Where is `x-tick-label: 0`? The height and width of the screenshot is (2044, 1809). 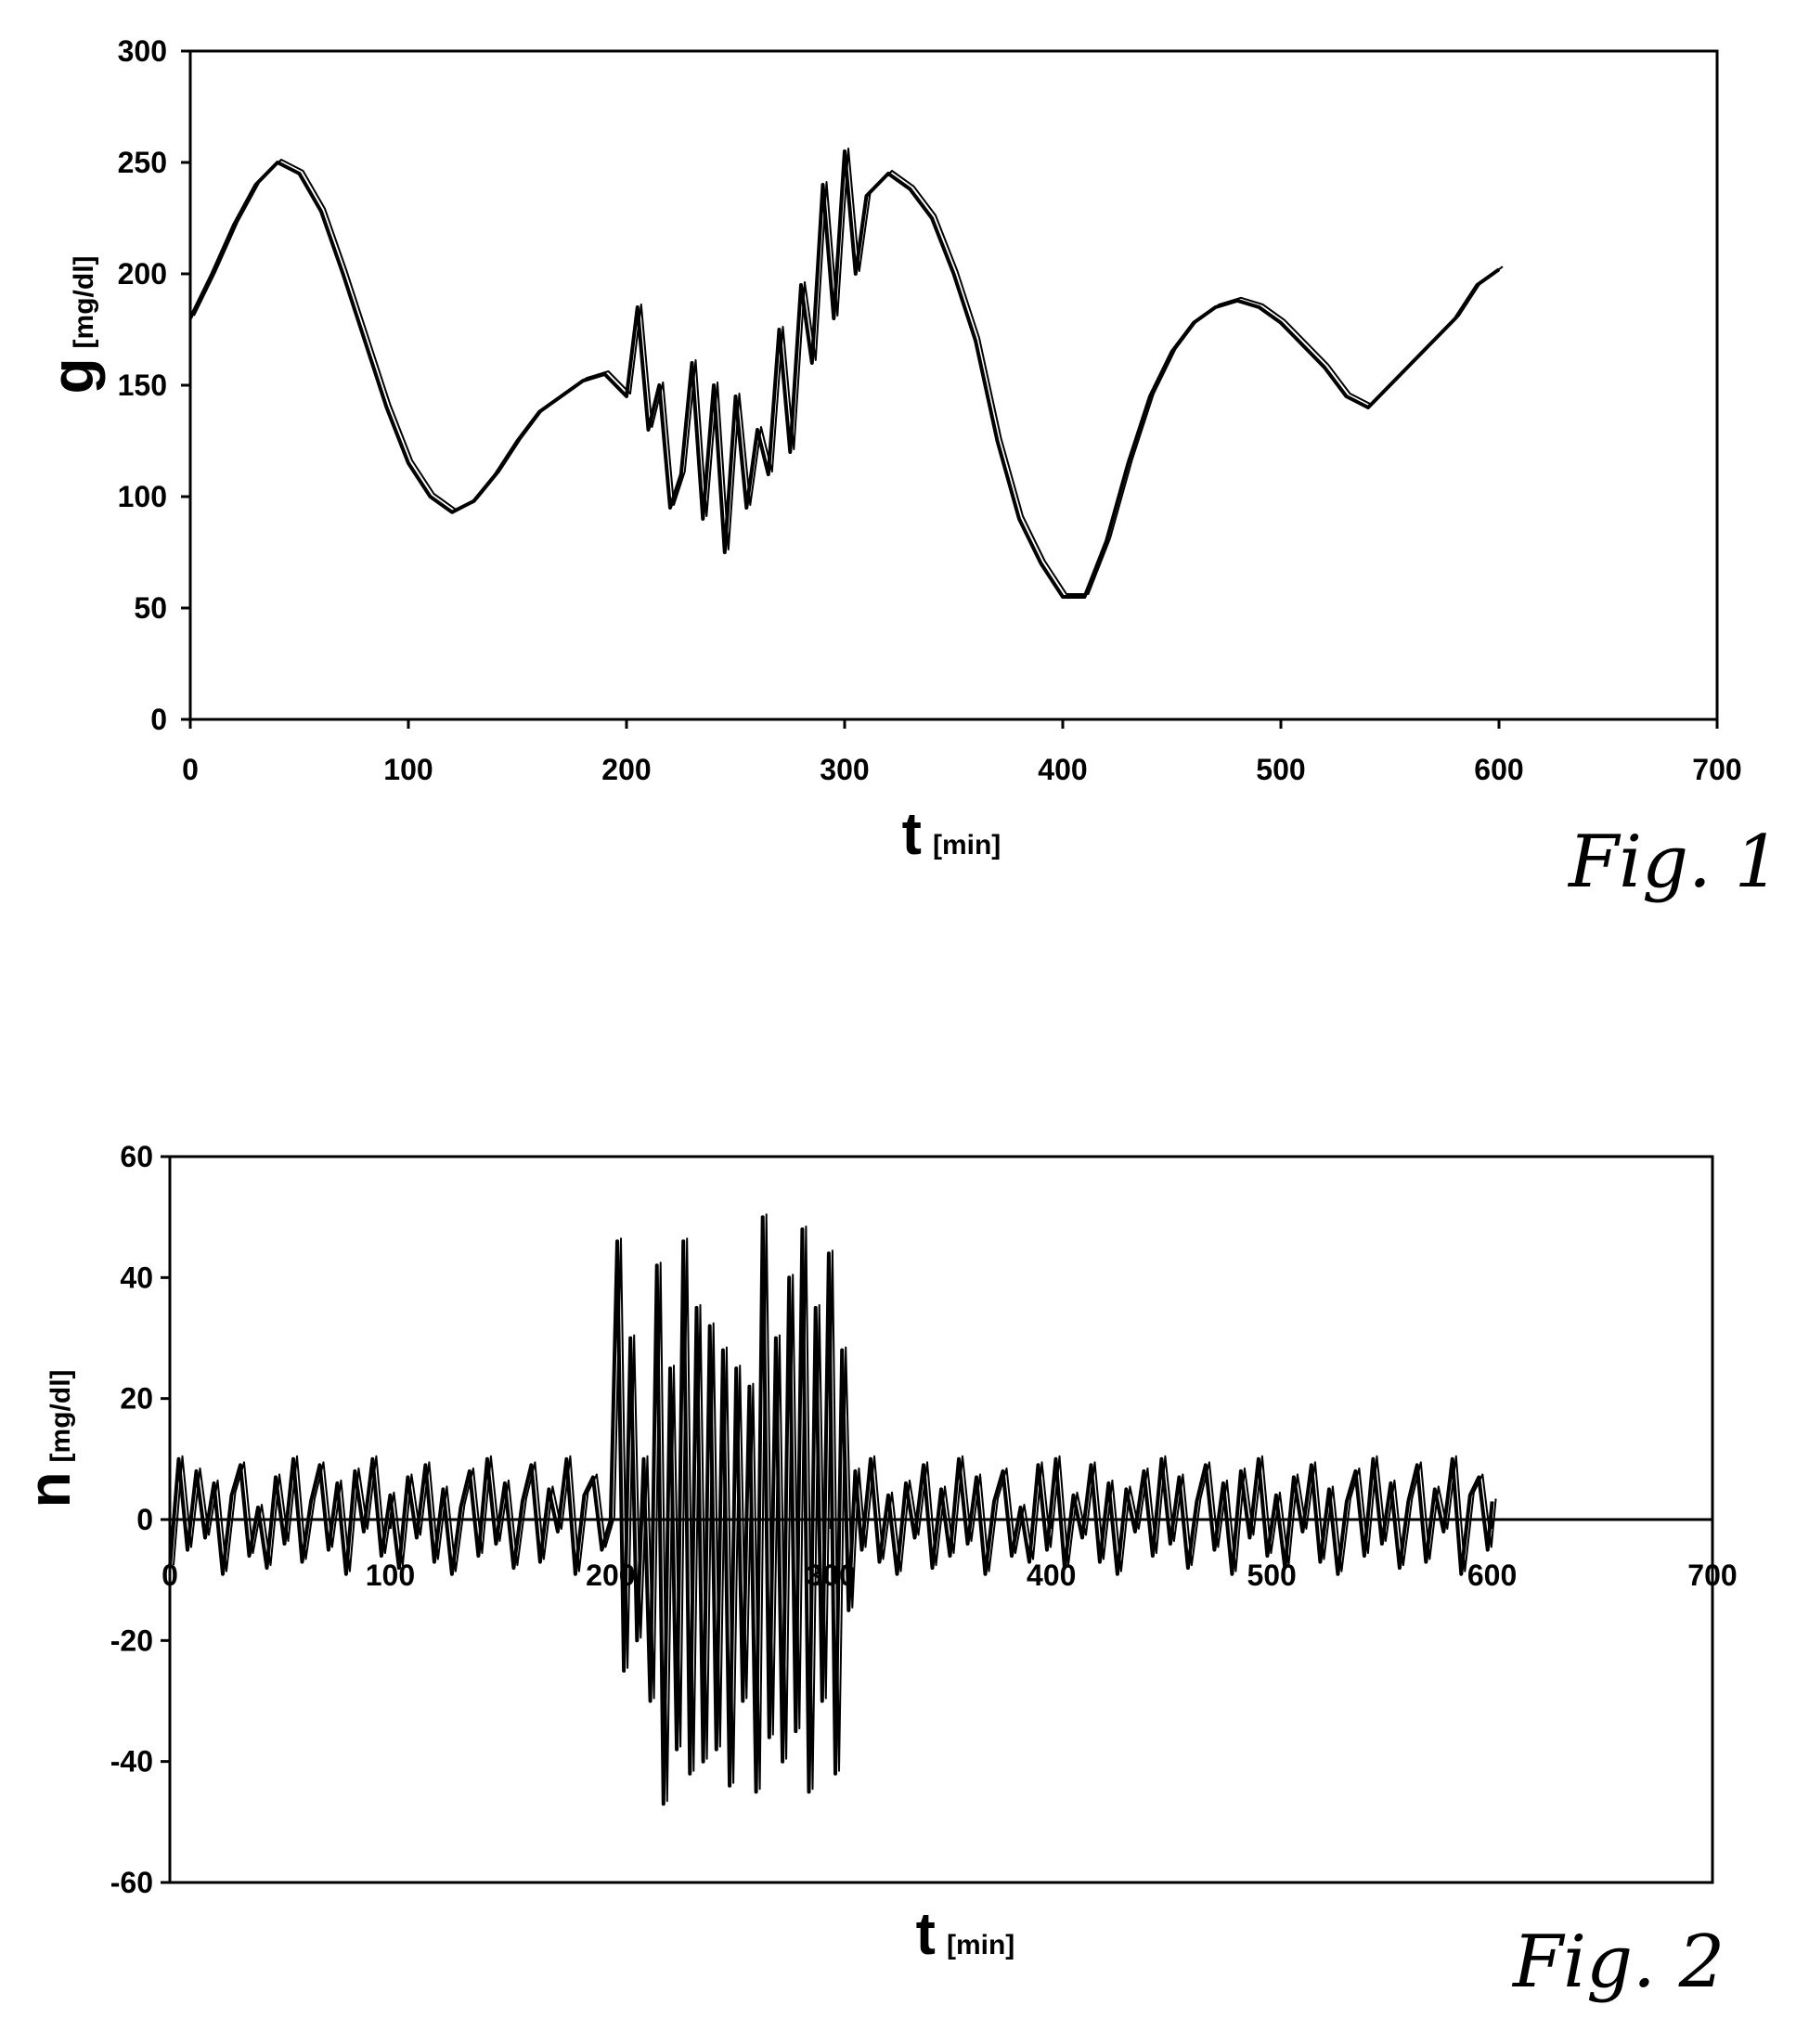 x-tick-label: 0 is located at coordinates (190, 770).